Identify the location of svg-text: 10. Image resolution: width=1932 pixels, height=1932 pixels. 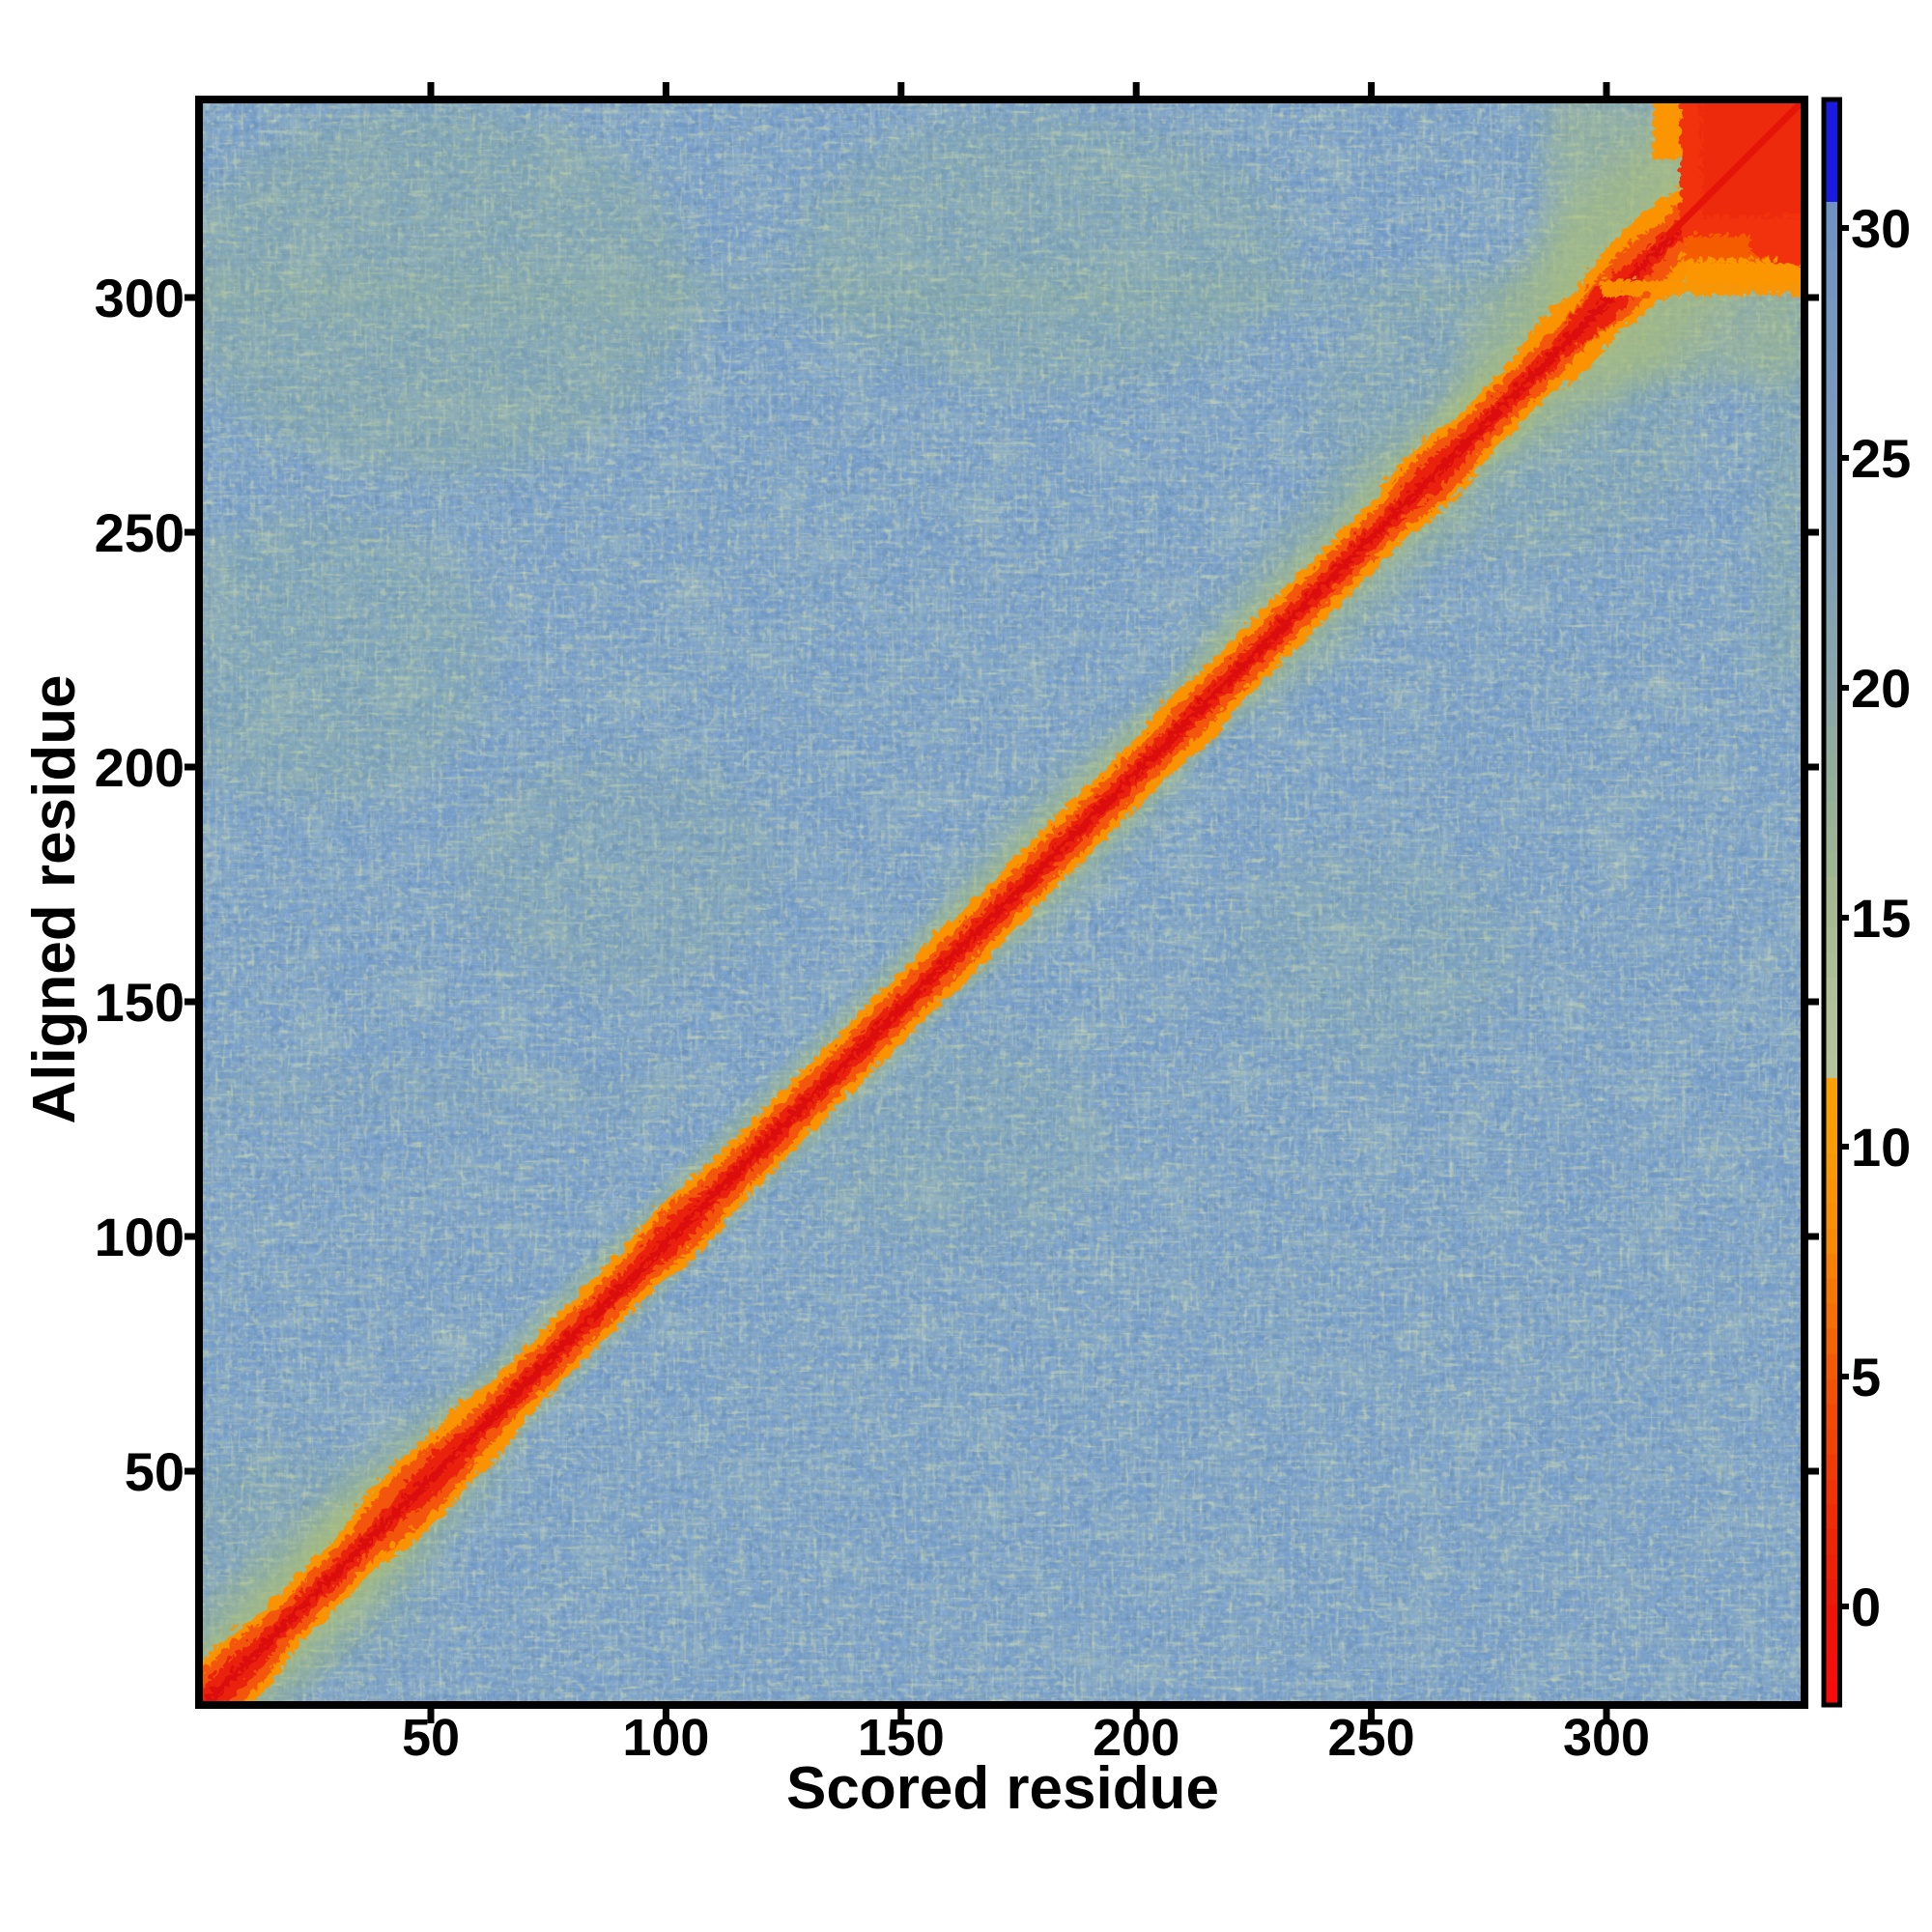
(1881, 1147).